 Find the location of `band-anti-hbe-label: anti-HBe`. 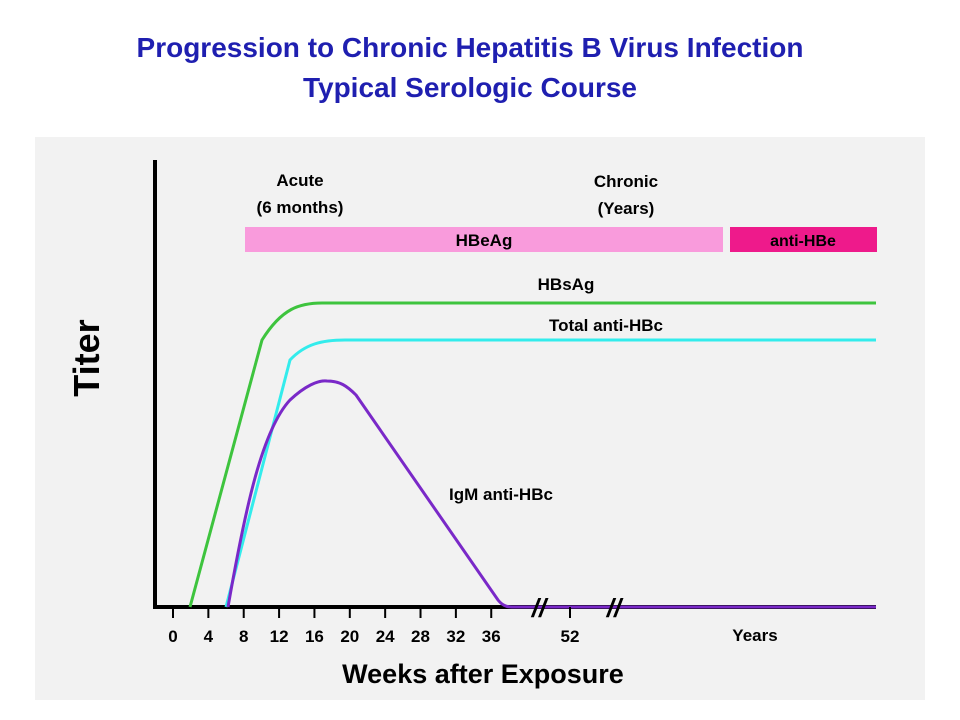

band-anti-hbe-label: anti-HBe is located at coordinates (803, 241).